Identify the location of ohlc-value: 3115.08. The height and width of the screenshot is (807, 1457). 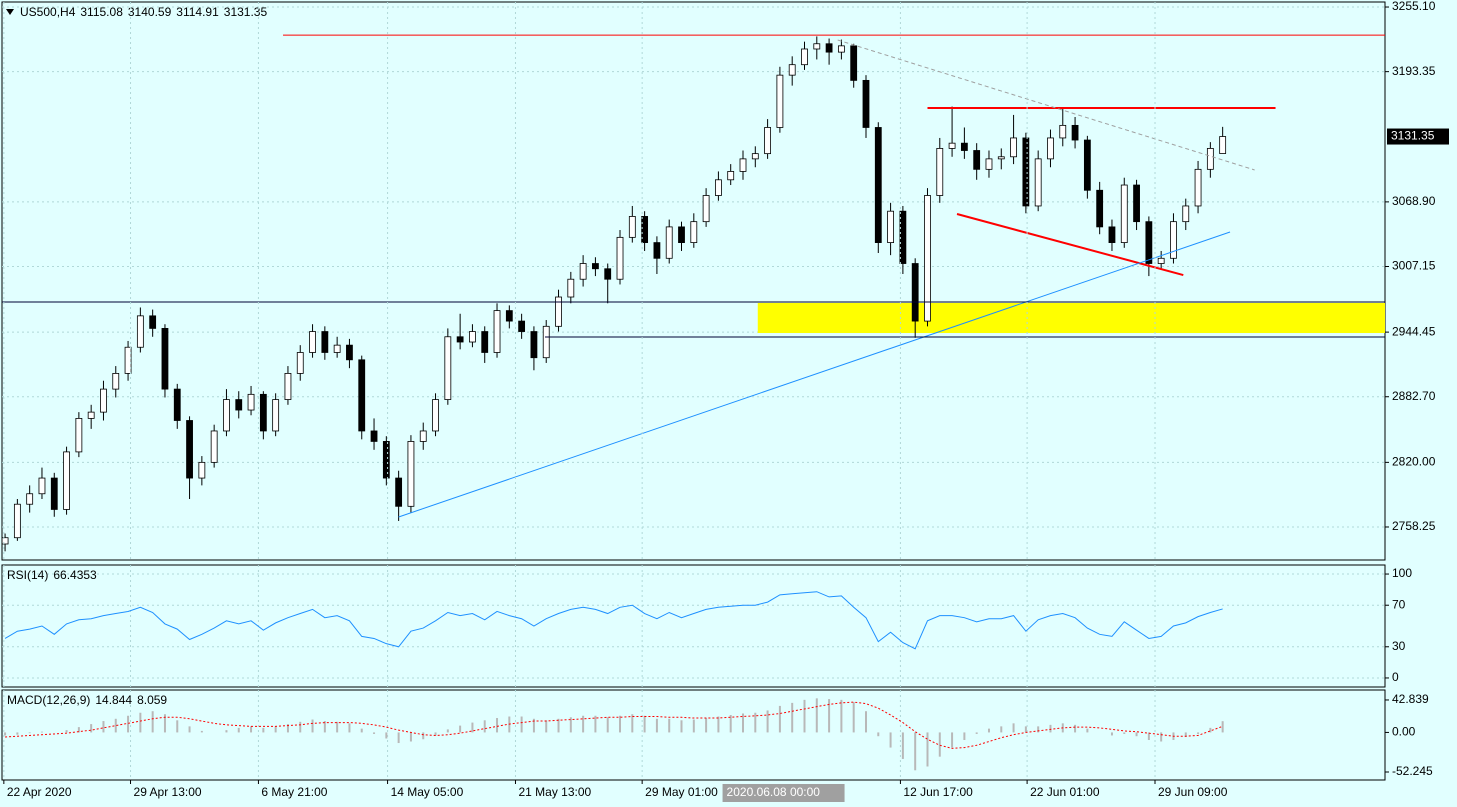
(101, 12).